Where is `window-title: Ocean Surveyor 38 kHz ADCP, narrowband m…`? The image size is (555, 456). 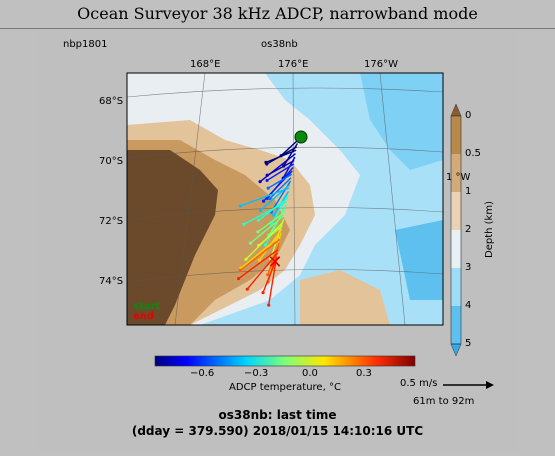
window-title: Ocean Surveyor 38 kHz ADCP, narrowband m… is located at coordinates (277, 13).